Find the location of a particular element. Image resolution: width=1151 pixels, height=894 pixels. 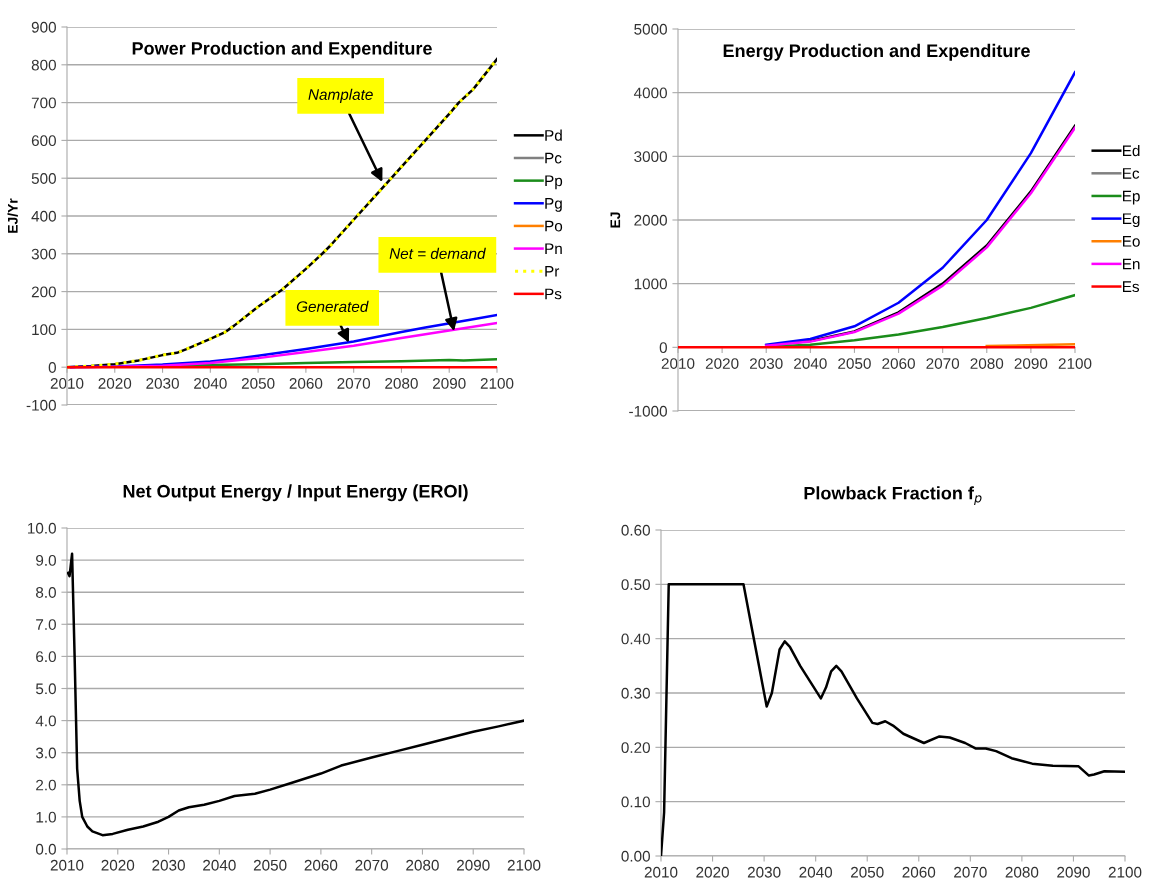

y-tick-label: 100 is located at coordinates (44, 330).